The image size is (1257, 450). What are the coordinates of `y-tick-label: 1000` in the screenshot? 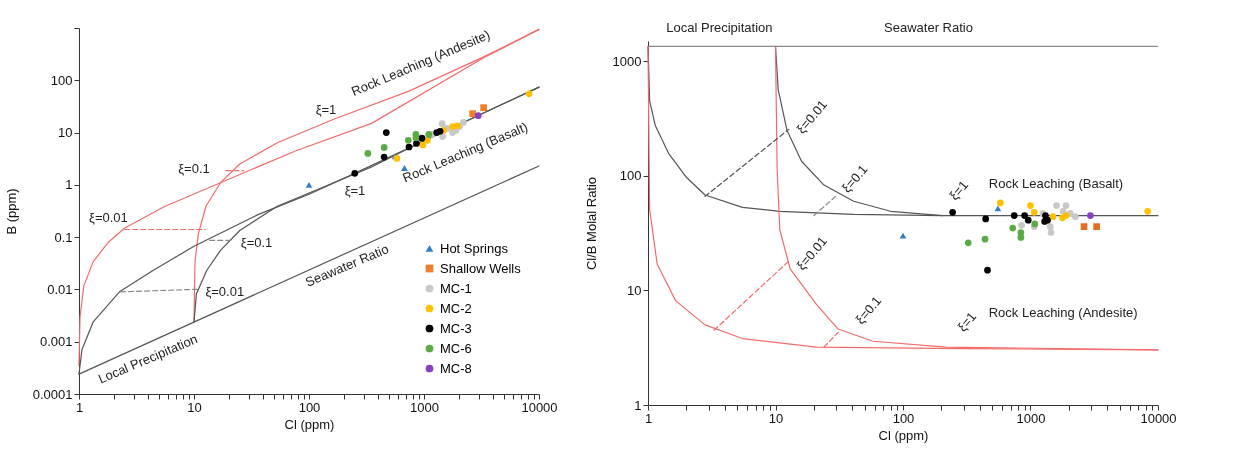 It's located at (627, 61).